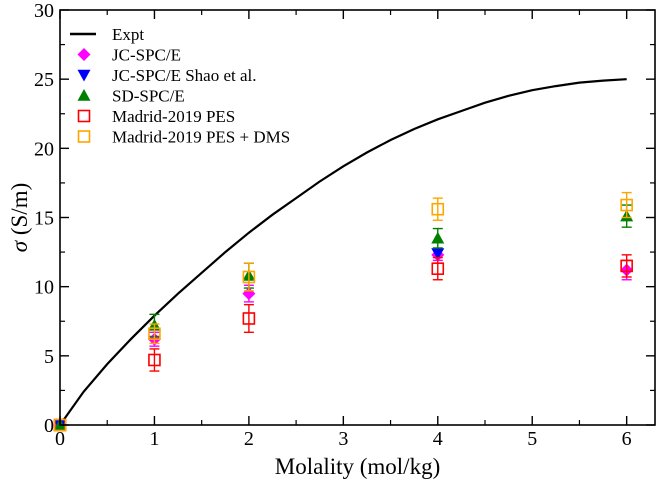  I want to click on x-axis-label: Molality (mol/kg), so click(357, 466).